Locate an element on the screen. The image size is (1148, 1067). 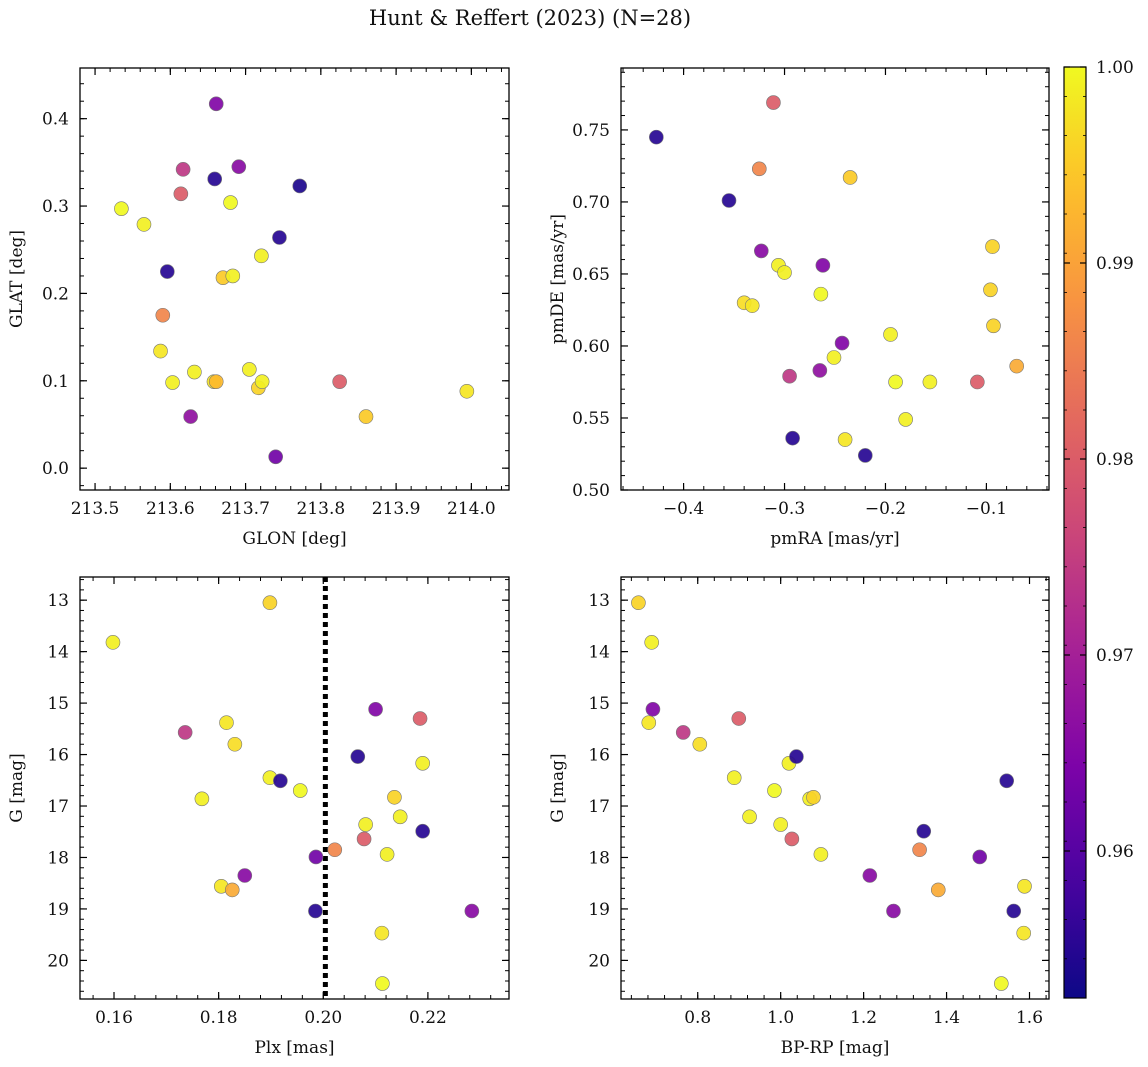
x-tick-label: −0.1 is located at coordinates (986, 509).